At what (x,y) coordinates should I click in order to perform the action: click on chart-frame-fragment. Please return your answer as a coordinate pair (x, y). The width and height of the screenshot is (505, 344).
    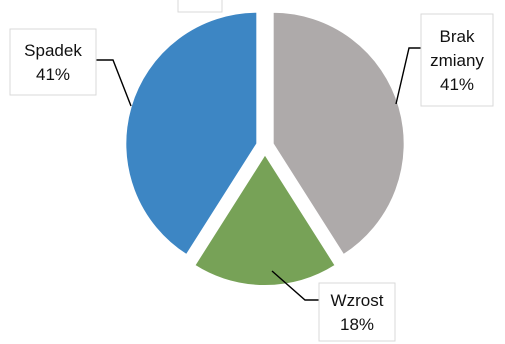
    Looking at the image, I should click on (200, 6).